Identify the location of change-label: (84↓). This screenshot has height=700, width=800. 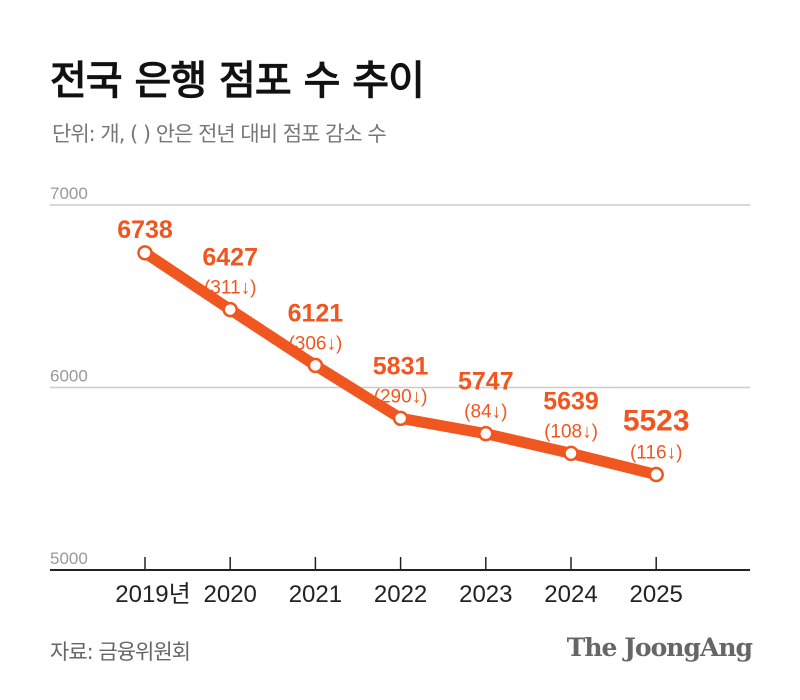
(485, 412).